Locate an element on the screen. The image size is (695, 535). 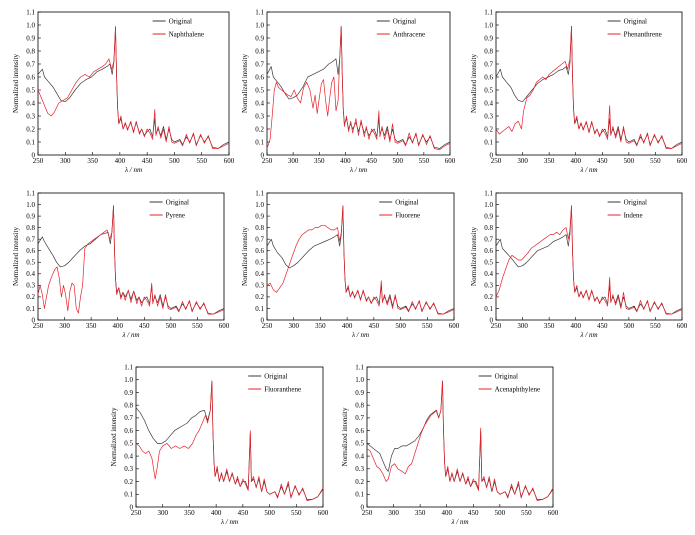
legend-label: Indene is located at coordinates (633, 216).